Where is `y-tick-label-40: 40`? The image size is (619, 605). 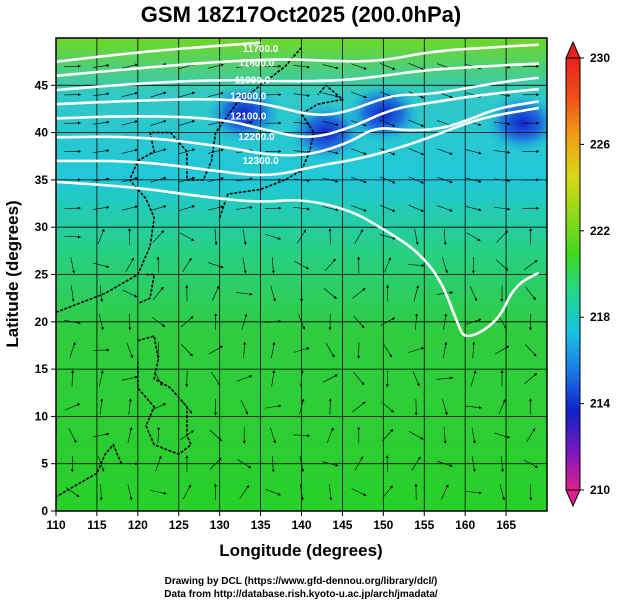 y-tick-label-40: 40 is located at coordinates (42, 133).